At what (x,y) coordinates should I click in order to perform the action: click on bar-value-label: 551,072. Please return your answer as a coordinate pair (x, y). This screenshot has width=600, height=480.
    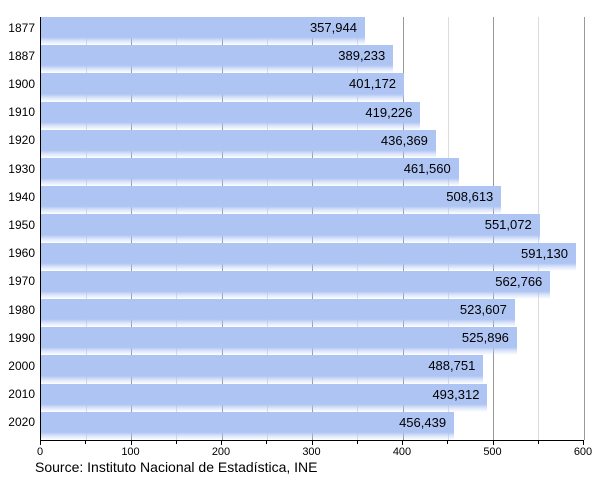
    Looking at the image, I should click on (508, 225).